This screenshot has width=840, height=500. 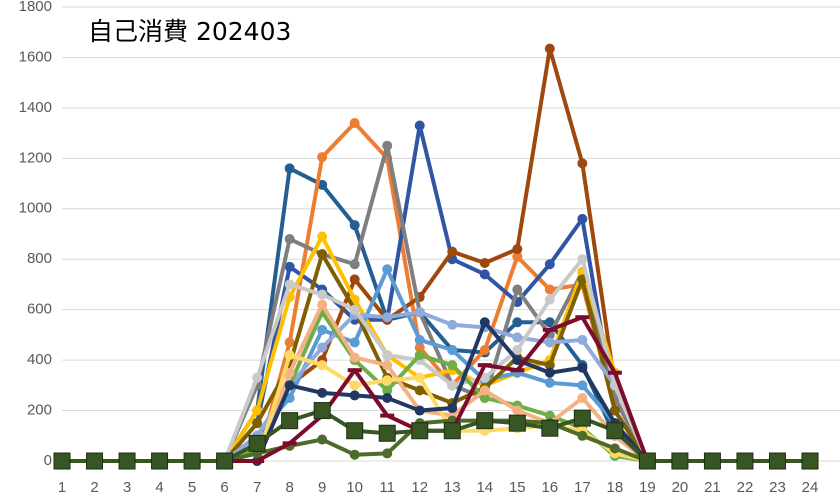 What do you see at coordinates (35, 157) in the screenshot?
I see `y-tick-label: 1200` at bounding box center [35, 157].